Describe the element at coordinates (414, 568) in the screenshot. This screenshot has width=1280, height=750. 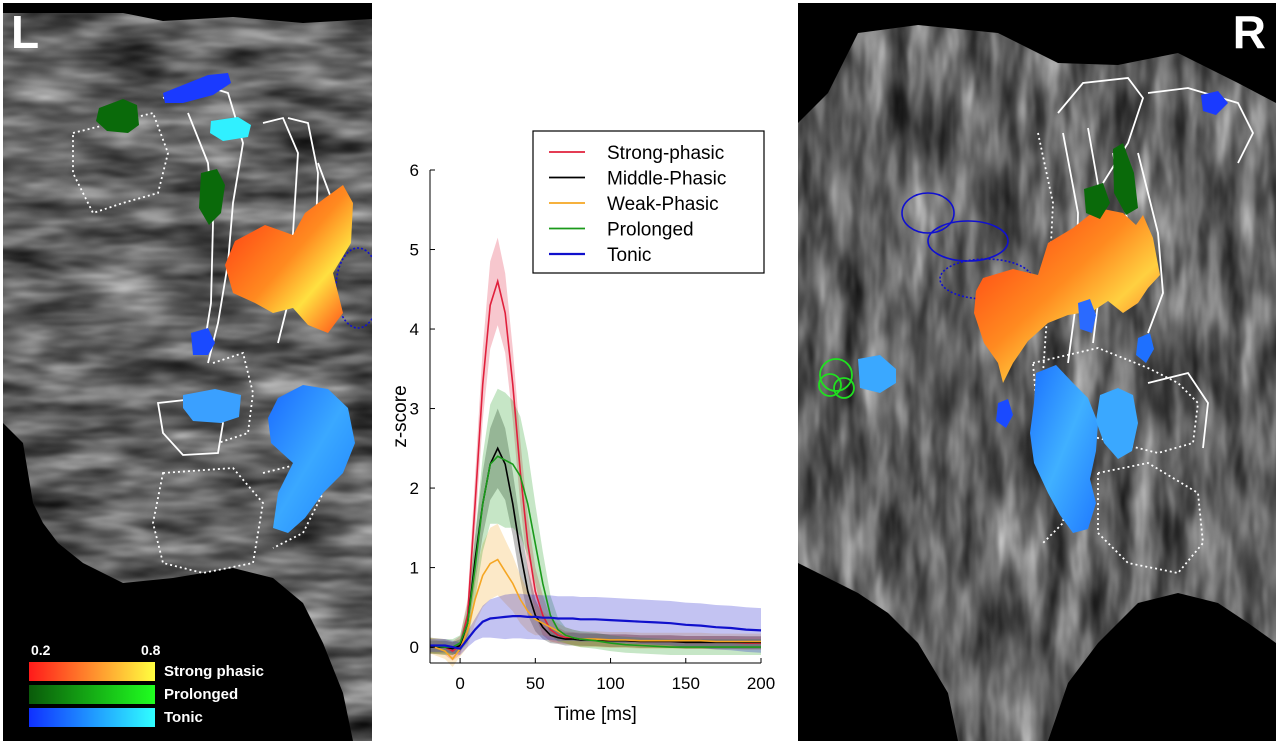
I see `y-tick-label: 1` at that location.